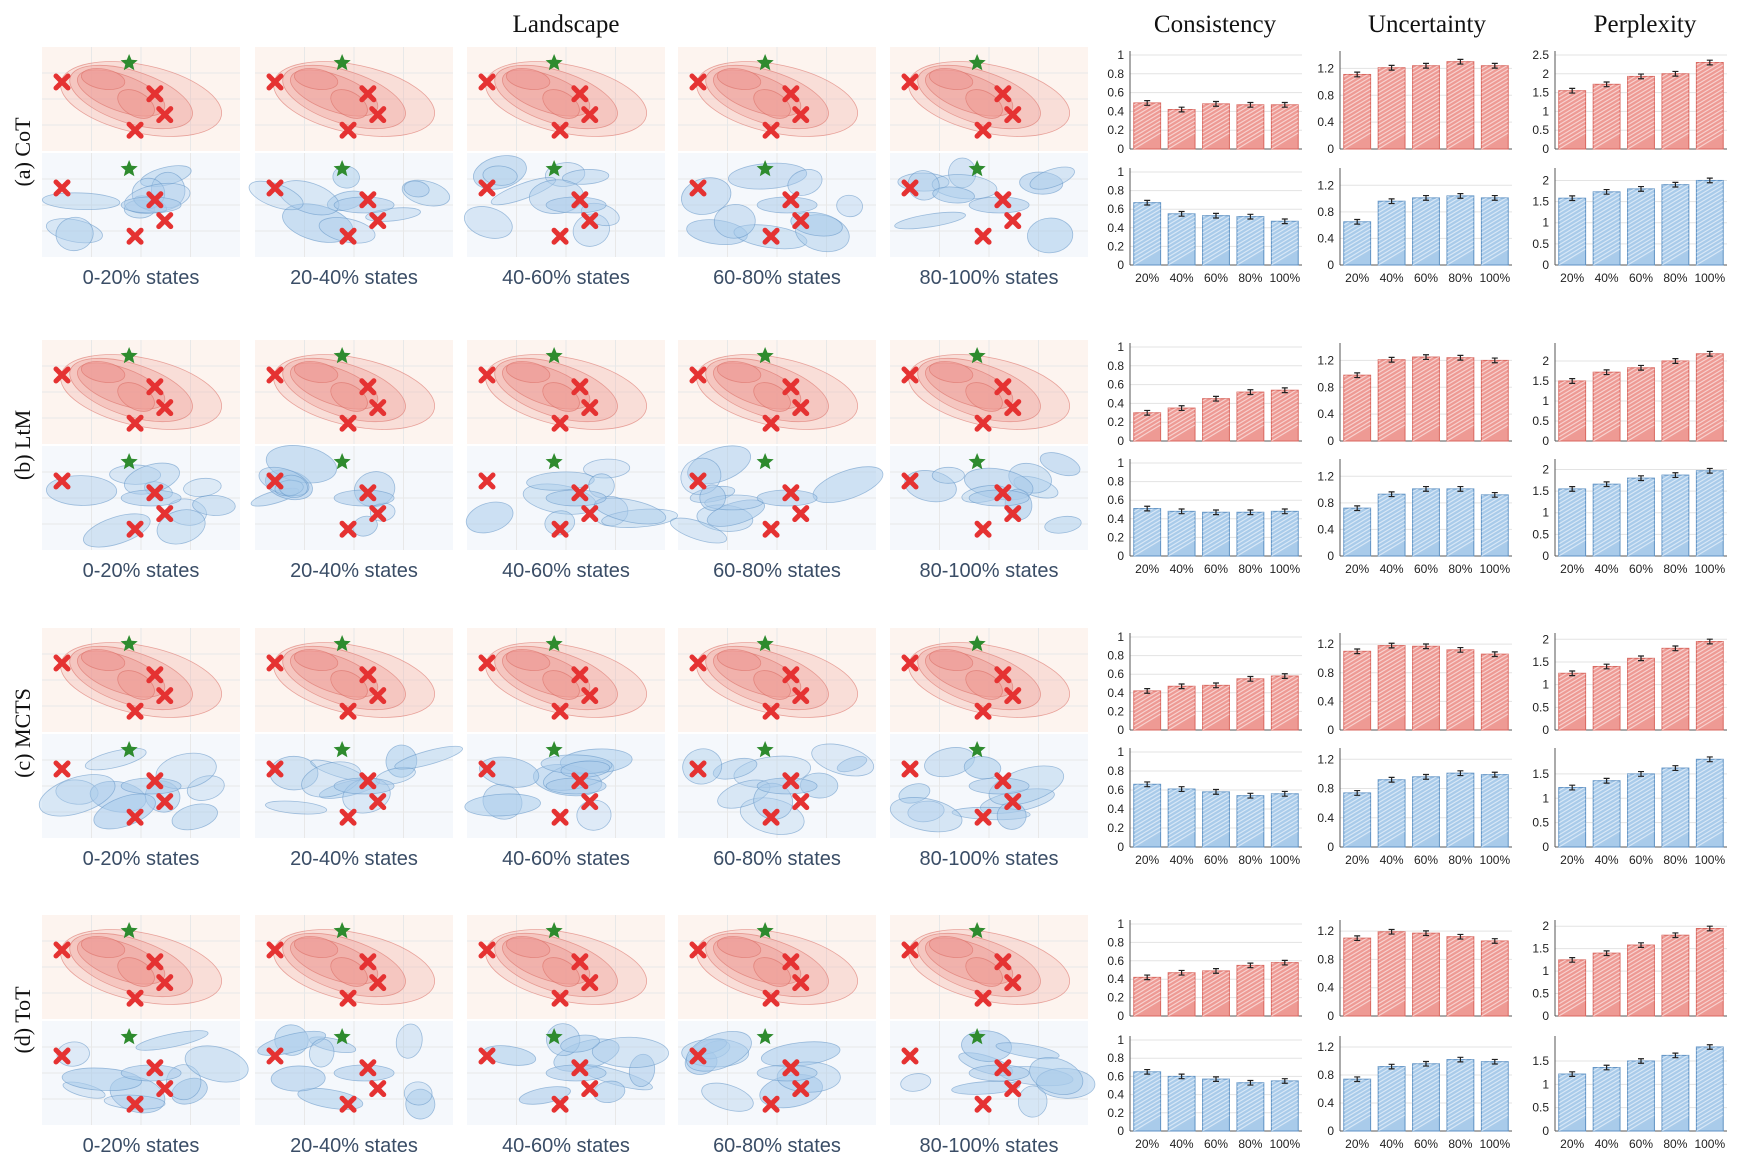 The image size is (1740, 1171). What do you see at coordinates (1572, 1144) in the screenshot?
I see `x-tick-label: 20%` at bounding box center [1572, 1144].